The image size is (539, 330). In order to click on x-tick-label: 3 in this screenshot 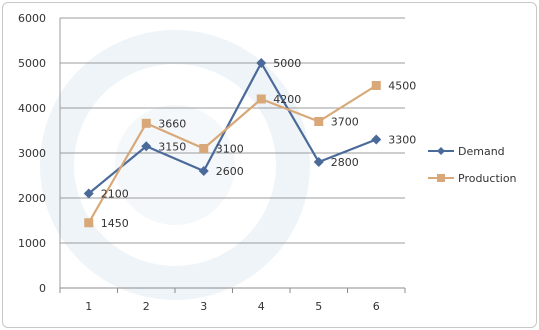, I will do `click(203, 306)`.